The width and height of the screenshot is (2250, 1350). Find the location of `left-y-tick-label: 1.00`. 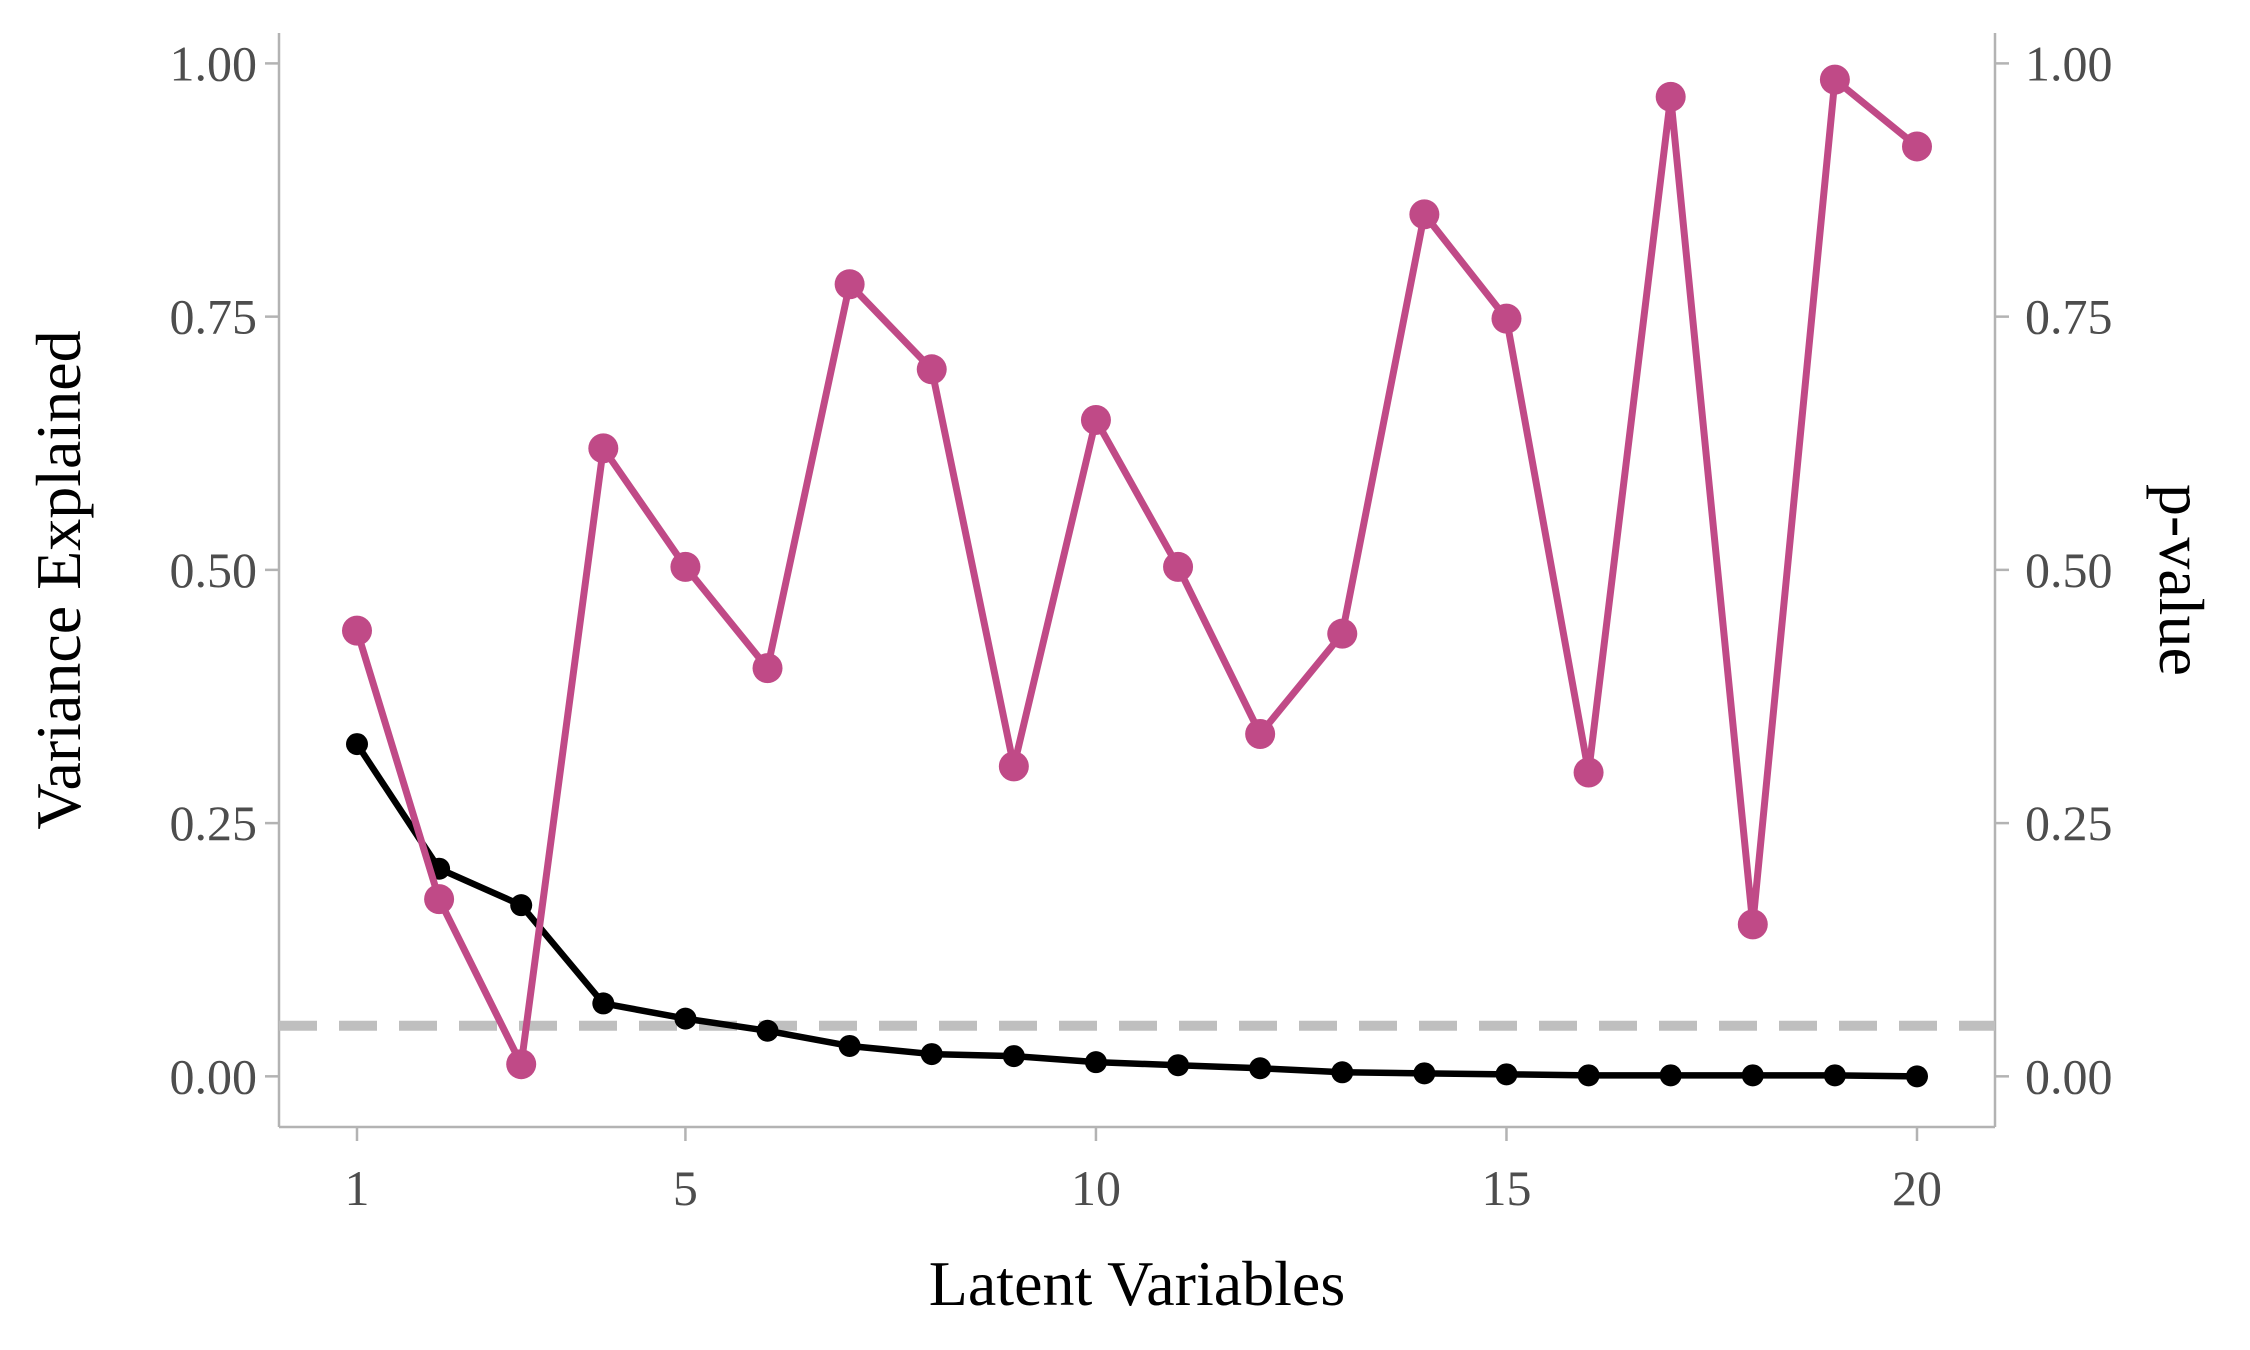

left-y-tick-label: 1.00 is located at coordinates (214, 63).